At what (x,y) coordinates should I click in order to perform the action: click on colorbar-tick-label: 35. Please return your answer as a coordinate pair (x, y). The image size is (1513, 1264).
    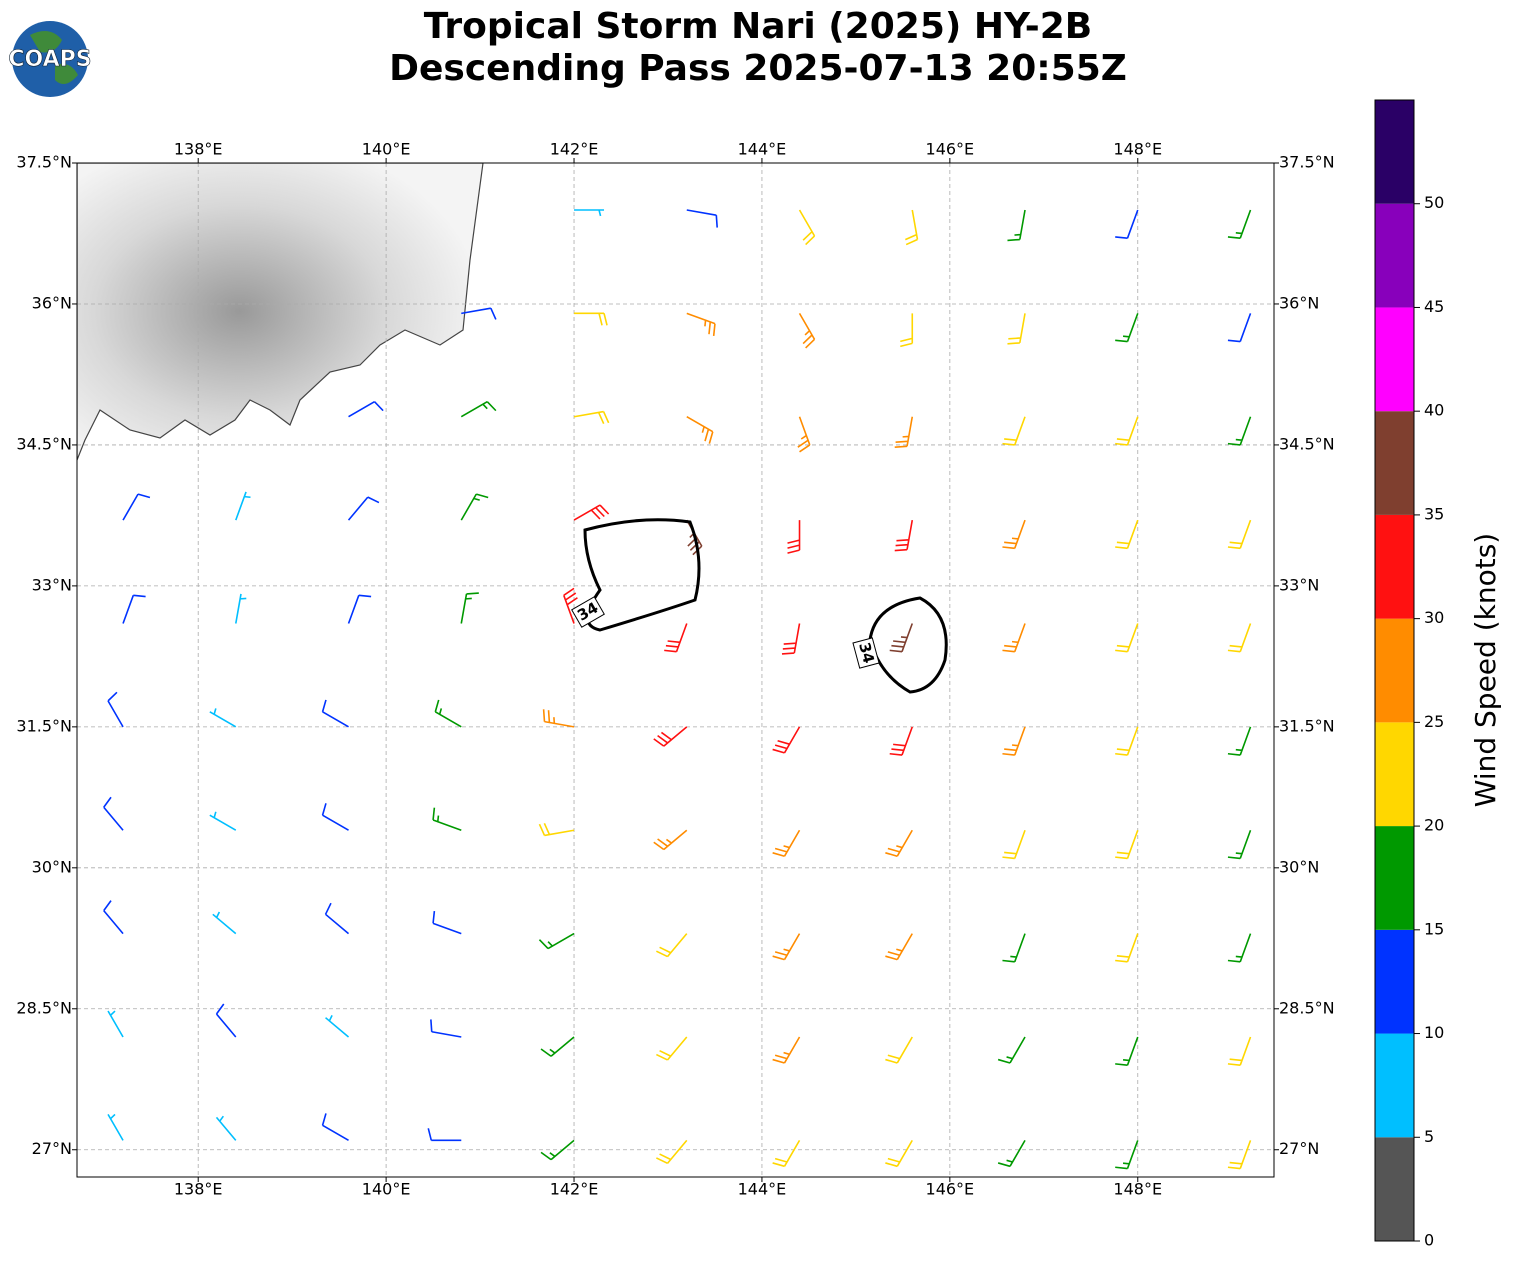
    Looking at the image, I should click on (1434, 513).